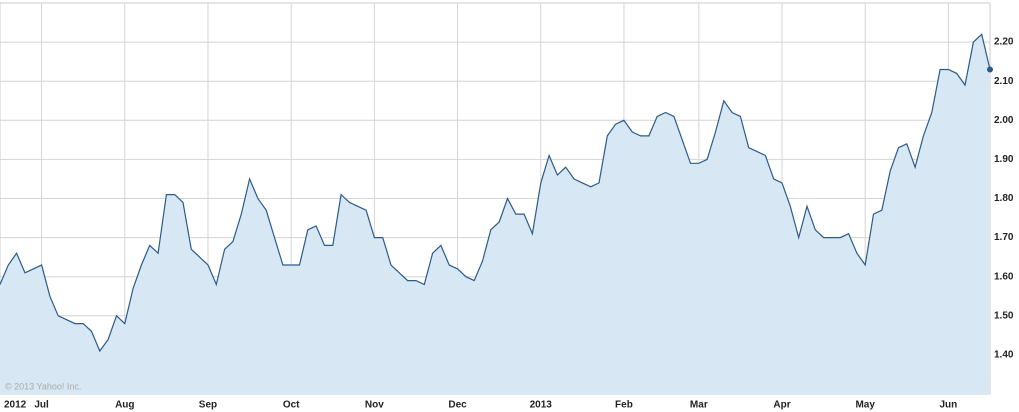 This screenshot has width=1019, height=412. What do you see at coordinates (124, 405) in the screenshot?
I see `x-tick-label: Aug` at bounding box center [124, 405].